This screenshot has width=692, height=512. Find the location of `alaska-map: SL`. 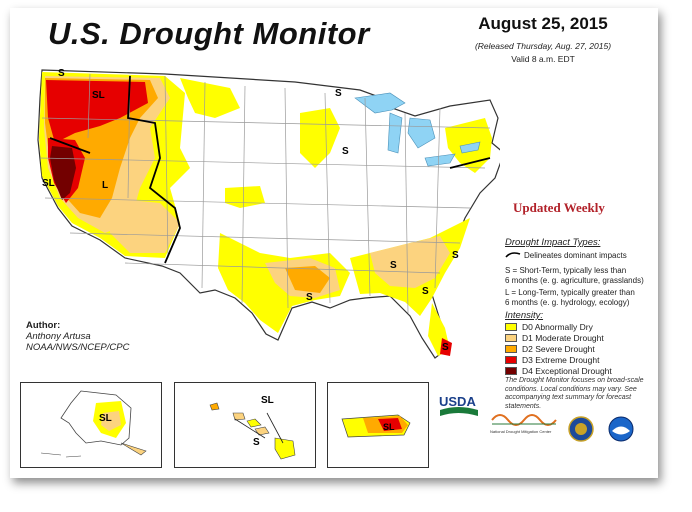

alaska-map: SL is located at coordinates (93, 424).